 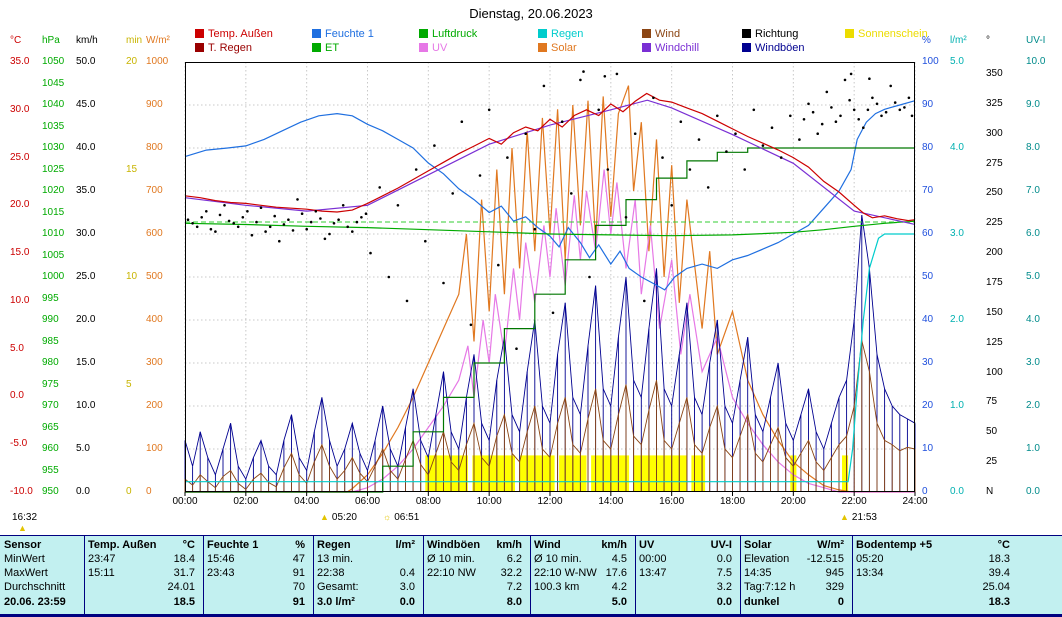 I want to click on stat-cell-value: 17.6, so click(x=616, y=573).